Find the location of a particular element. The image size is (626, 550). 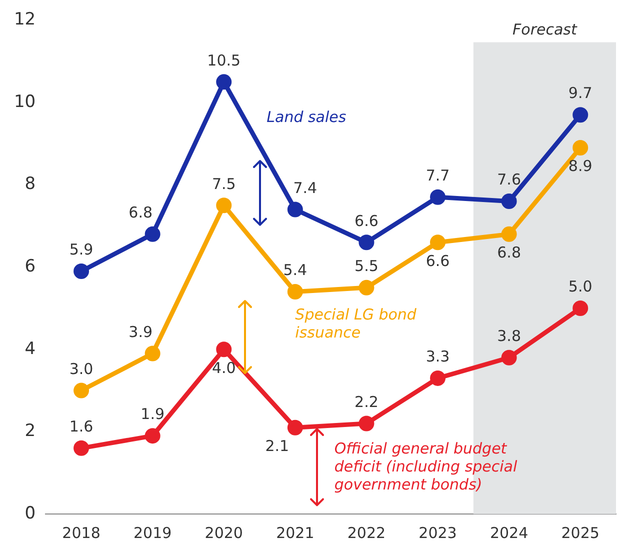

band-label: Forecast is located at coordinates (545, 29).